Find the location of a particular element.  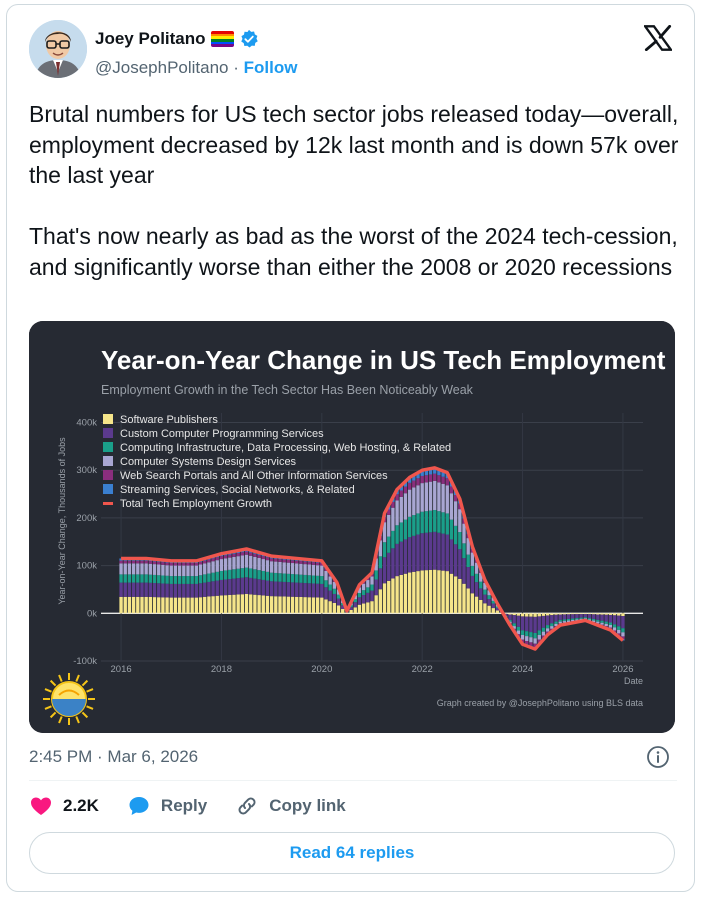

author-handle: @JosephPolitano is located at coordinates (162, 67).